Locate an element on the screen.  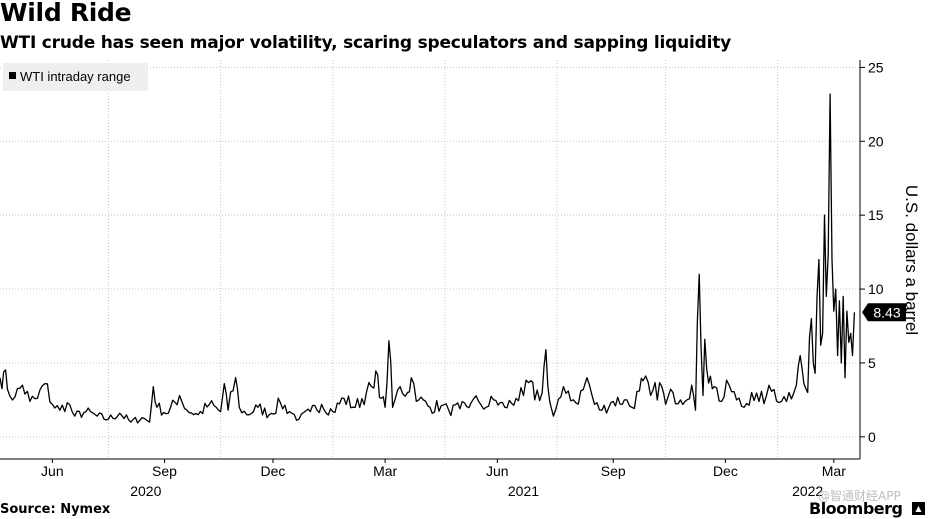
y-axis-label: U.S. dollars a barrel is located at coordinates (911, 260).